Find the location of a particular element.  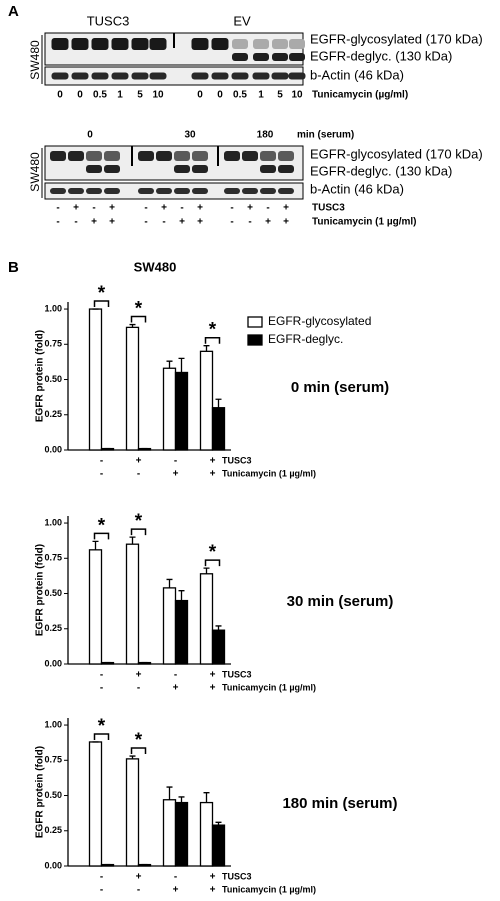

label: EV is located at coordinates (242, 20).